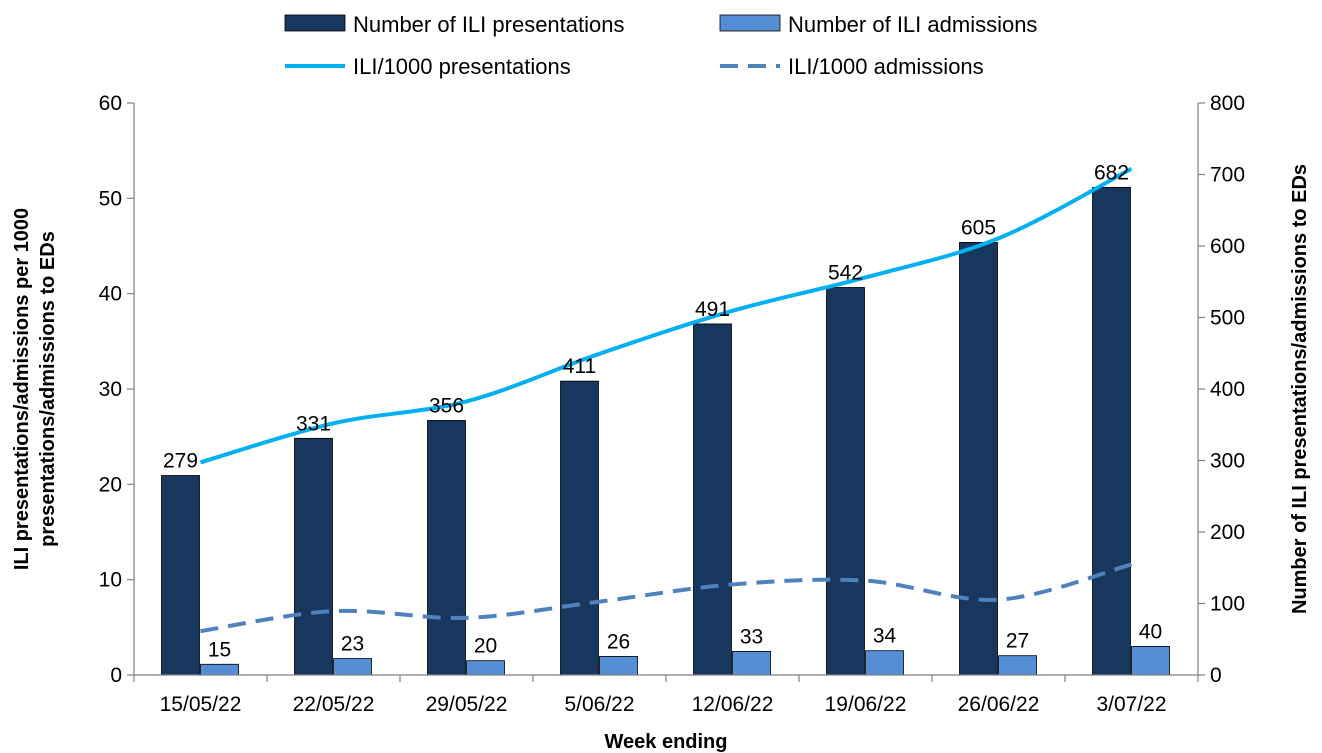 Image resolution: width=1322 pixels, height=753 pixels. Describe the element at coordinates (334, 704) in the screenshot. I see `x-tick-label-1: 22/05/22` at that location.